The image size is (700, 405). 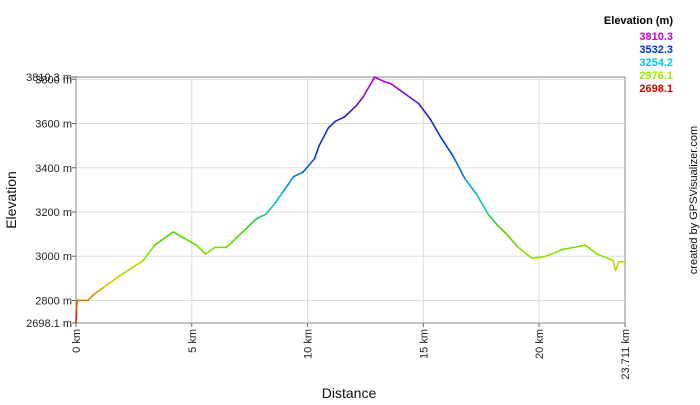 I want to click on legend-entry: 2976.1, so click(x=656, y=76).